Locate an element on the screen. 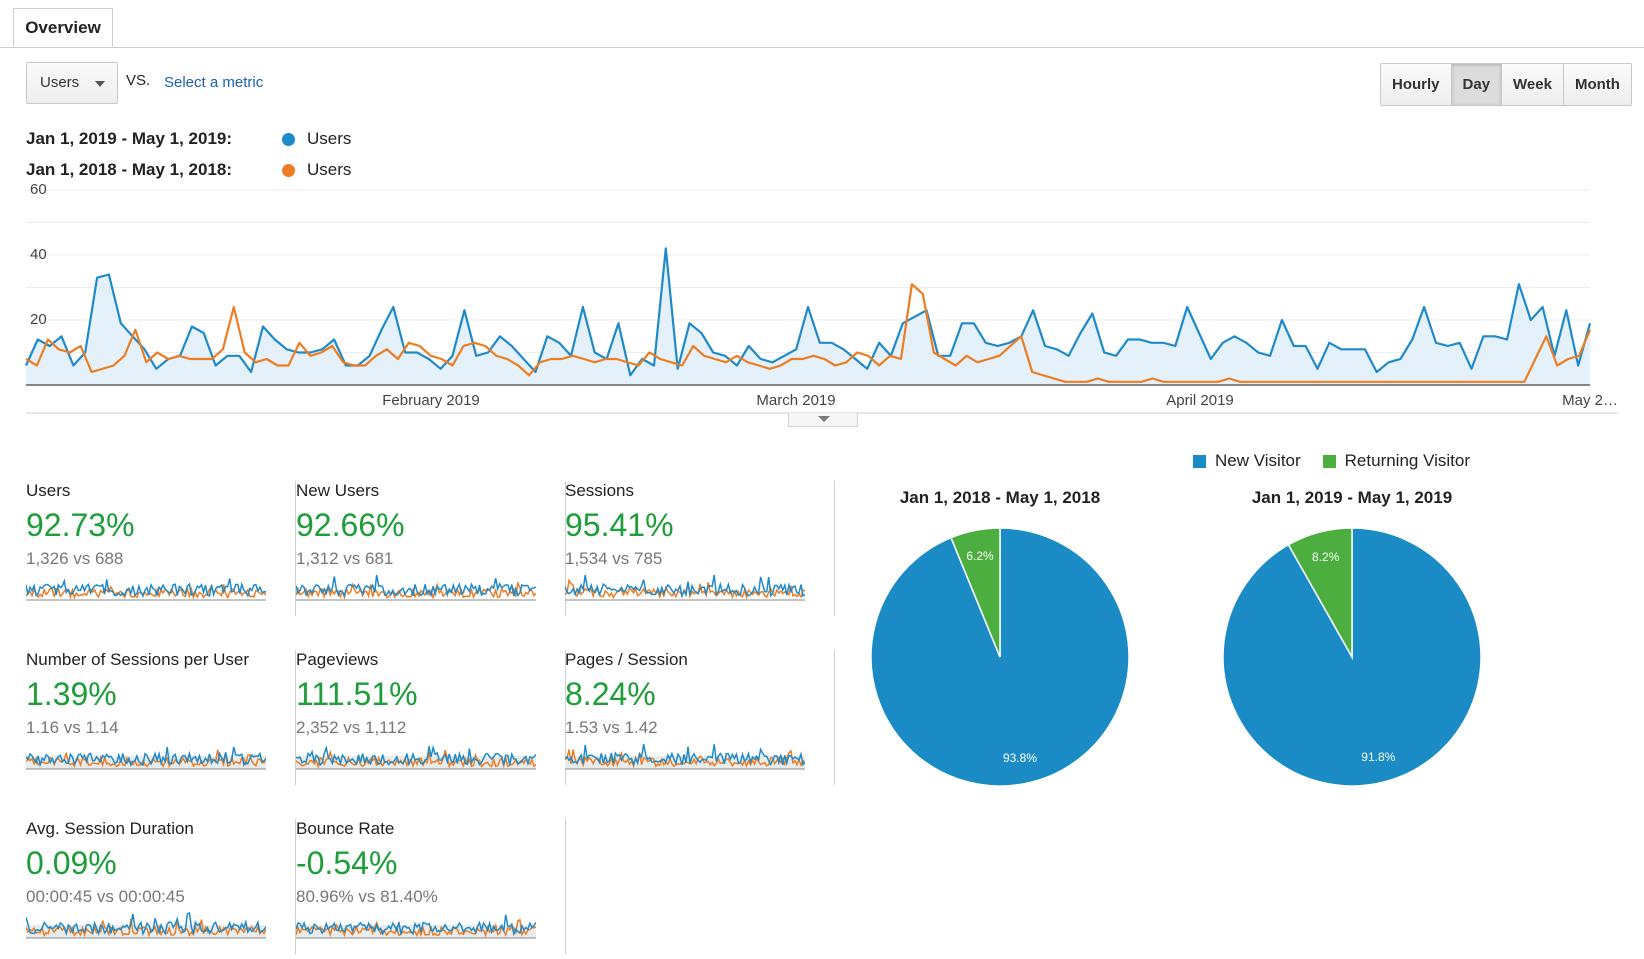 This screenshot has height=959, width=1644. metric-dropdown: Users is located at coordinates (72, 83).